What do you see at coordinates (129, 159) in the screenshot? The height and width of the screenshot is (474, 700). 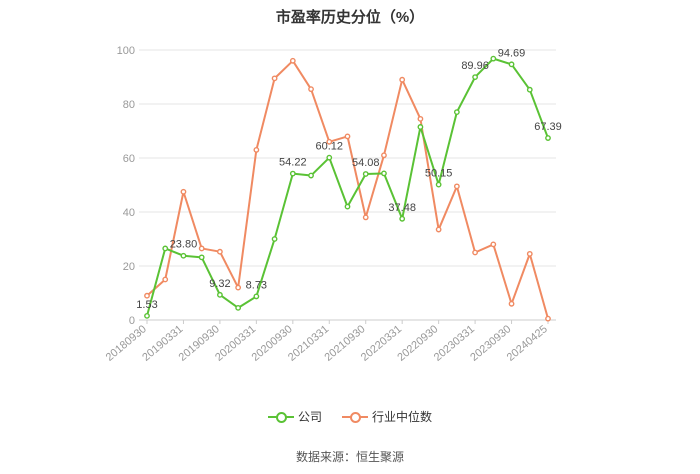 I see `y-tick-label: 60` at bounding box center [129, 159].